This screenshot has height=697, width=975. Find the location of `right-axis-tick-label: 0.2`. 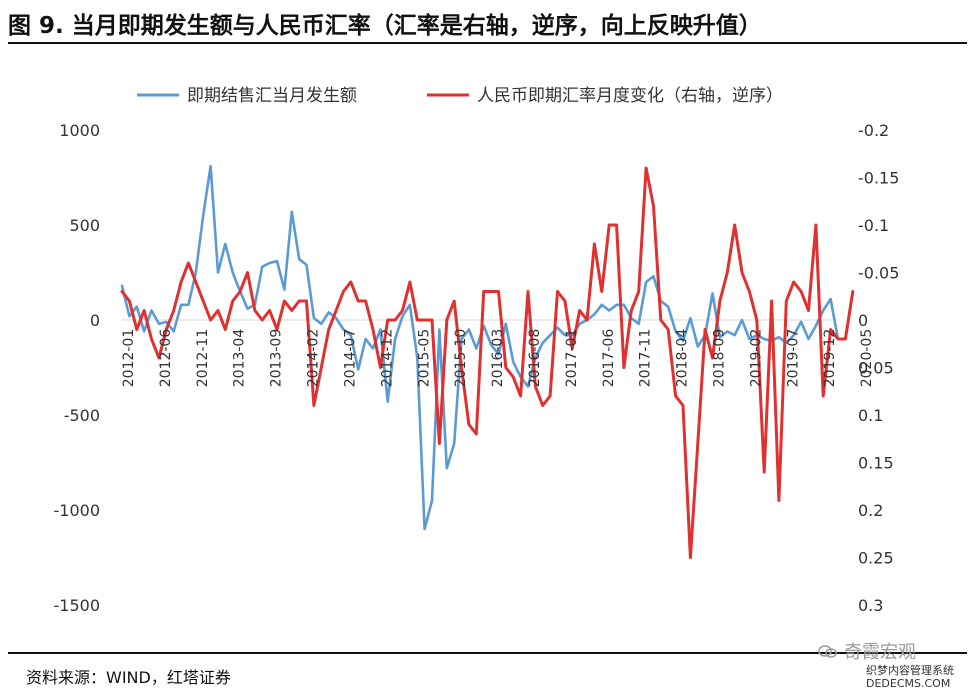

right-axis-tick-label: 0.2 is located at coordinates (870, 510).